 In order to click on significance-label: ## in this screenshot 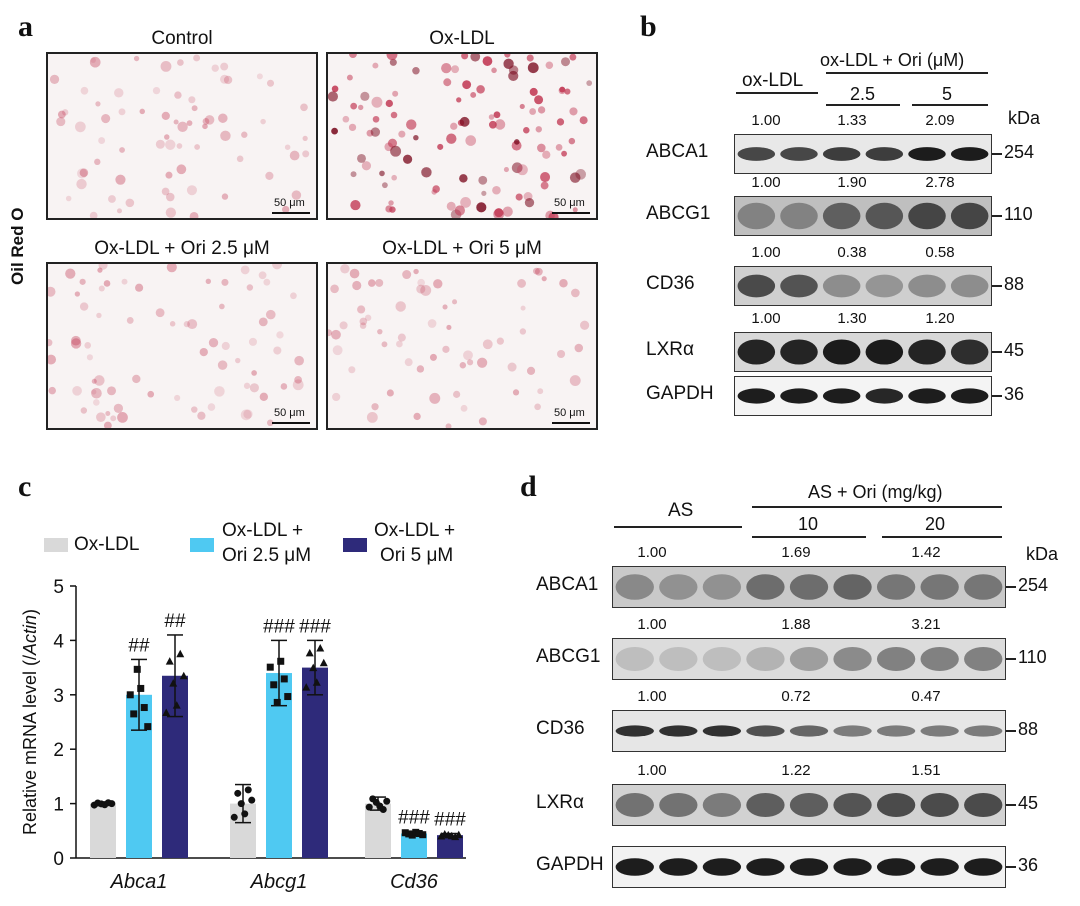, I will do `click(139, 645)`.